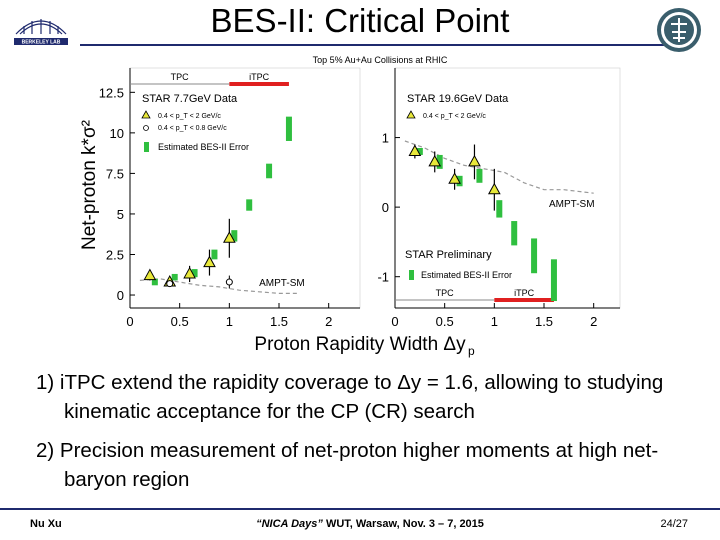  I want to click on y-tick-label: 5, so click(120, 214).